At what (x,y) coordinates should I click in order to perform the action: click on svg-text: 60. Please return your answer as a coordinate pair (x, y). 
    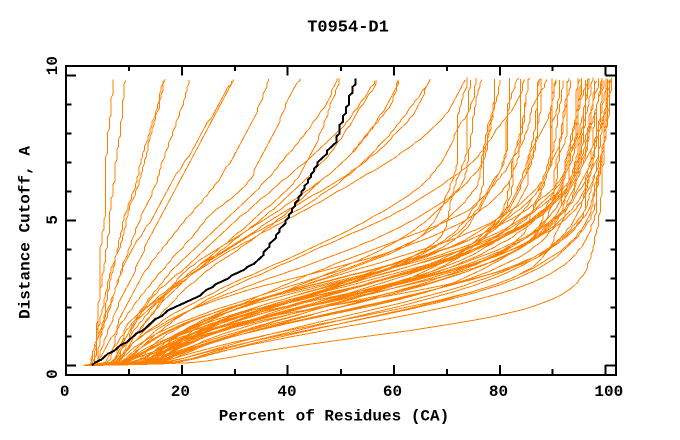
    Looking at the image, I should click on (392, 392).